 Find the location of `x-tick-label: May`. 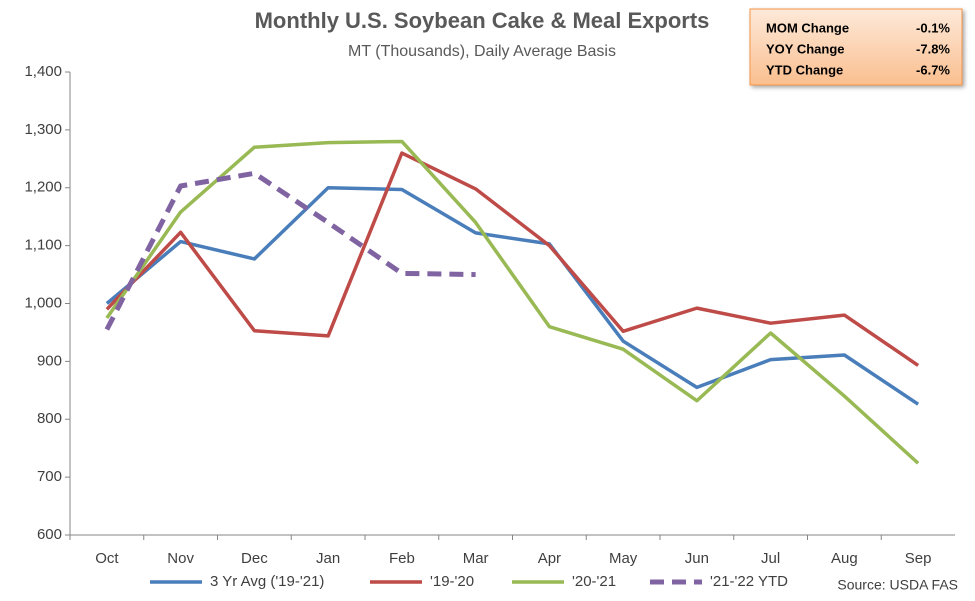

x-tick-label: May is located at coordinates (623, 558).